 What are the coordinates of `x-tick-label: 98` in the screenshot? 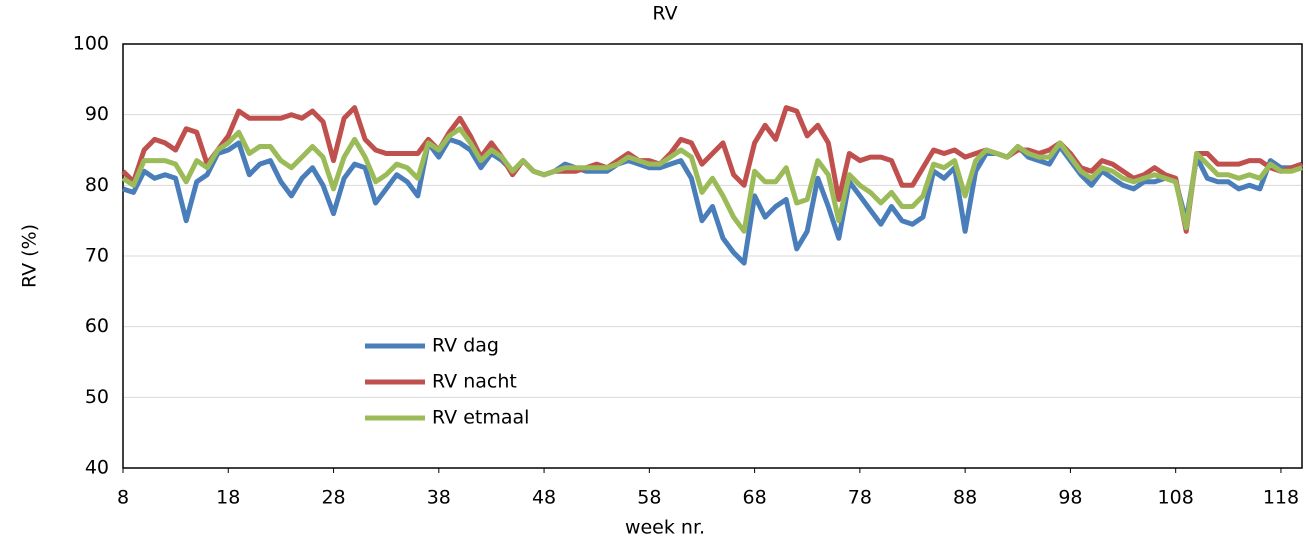 It's located at (1070, 498).